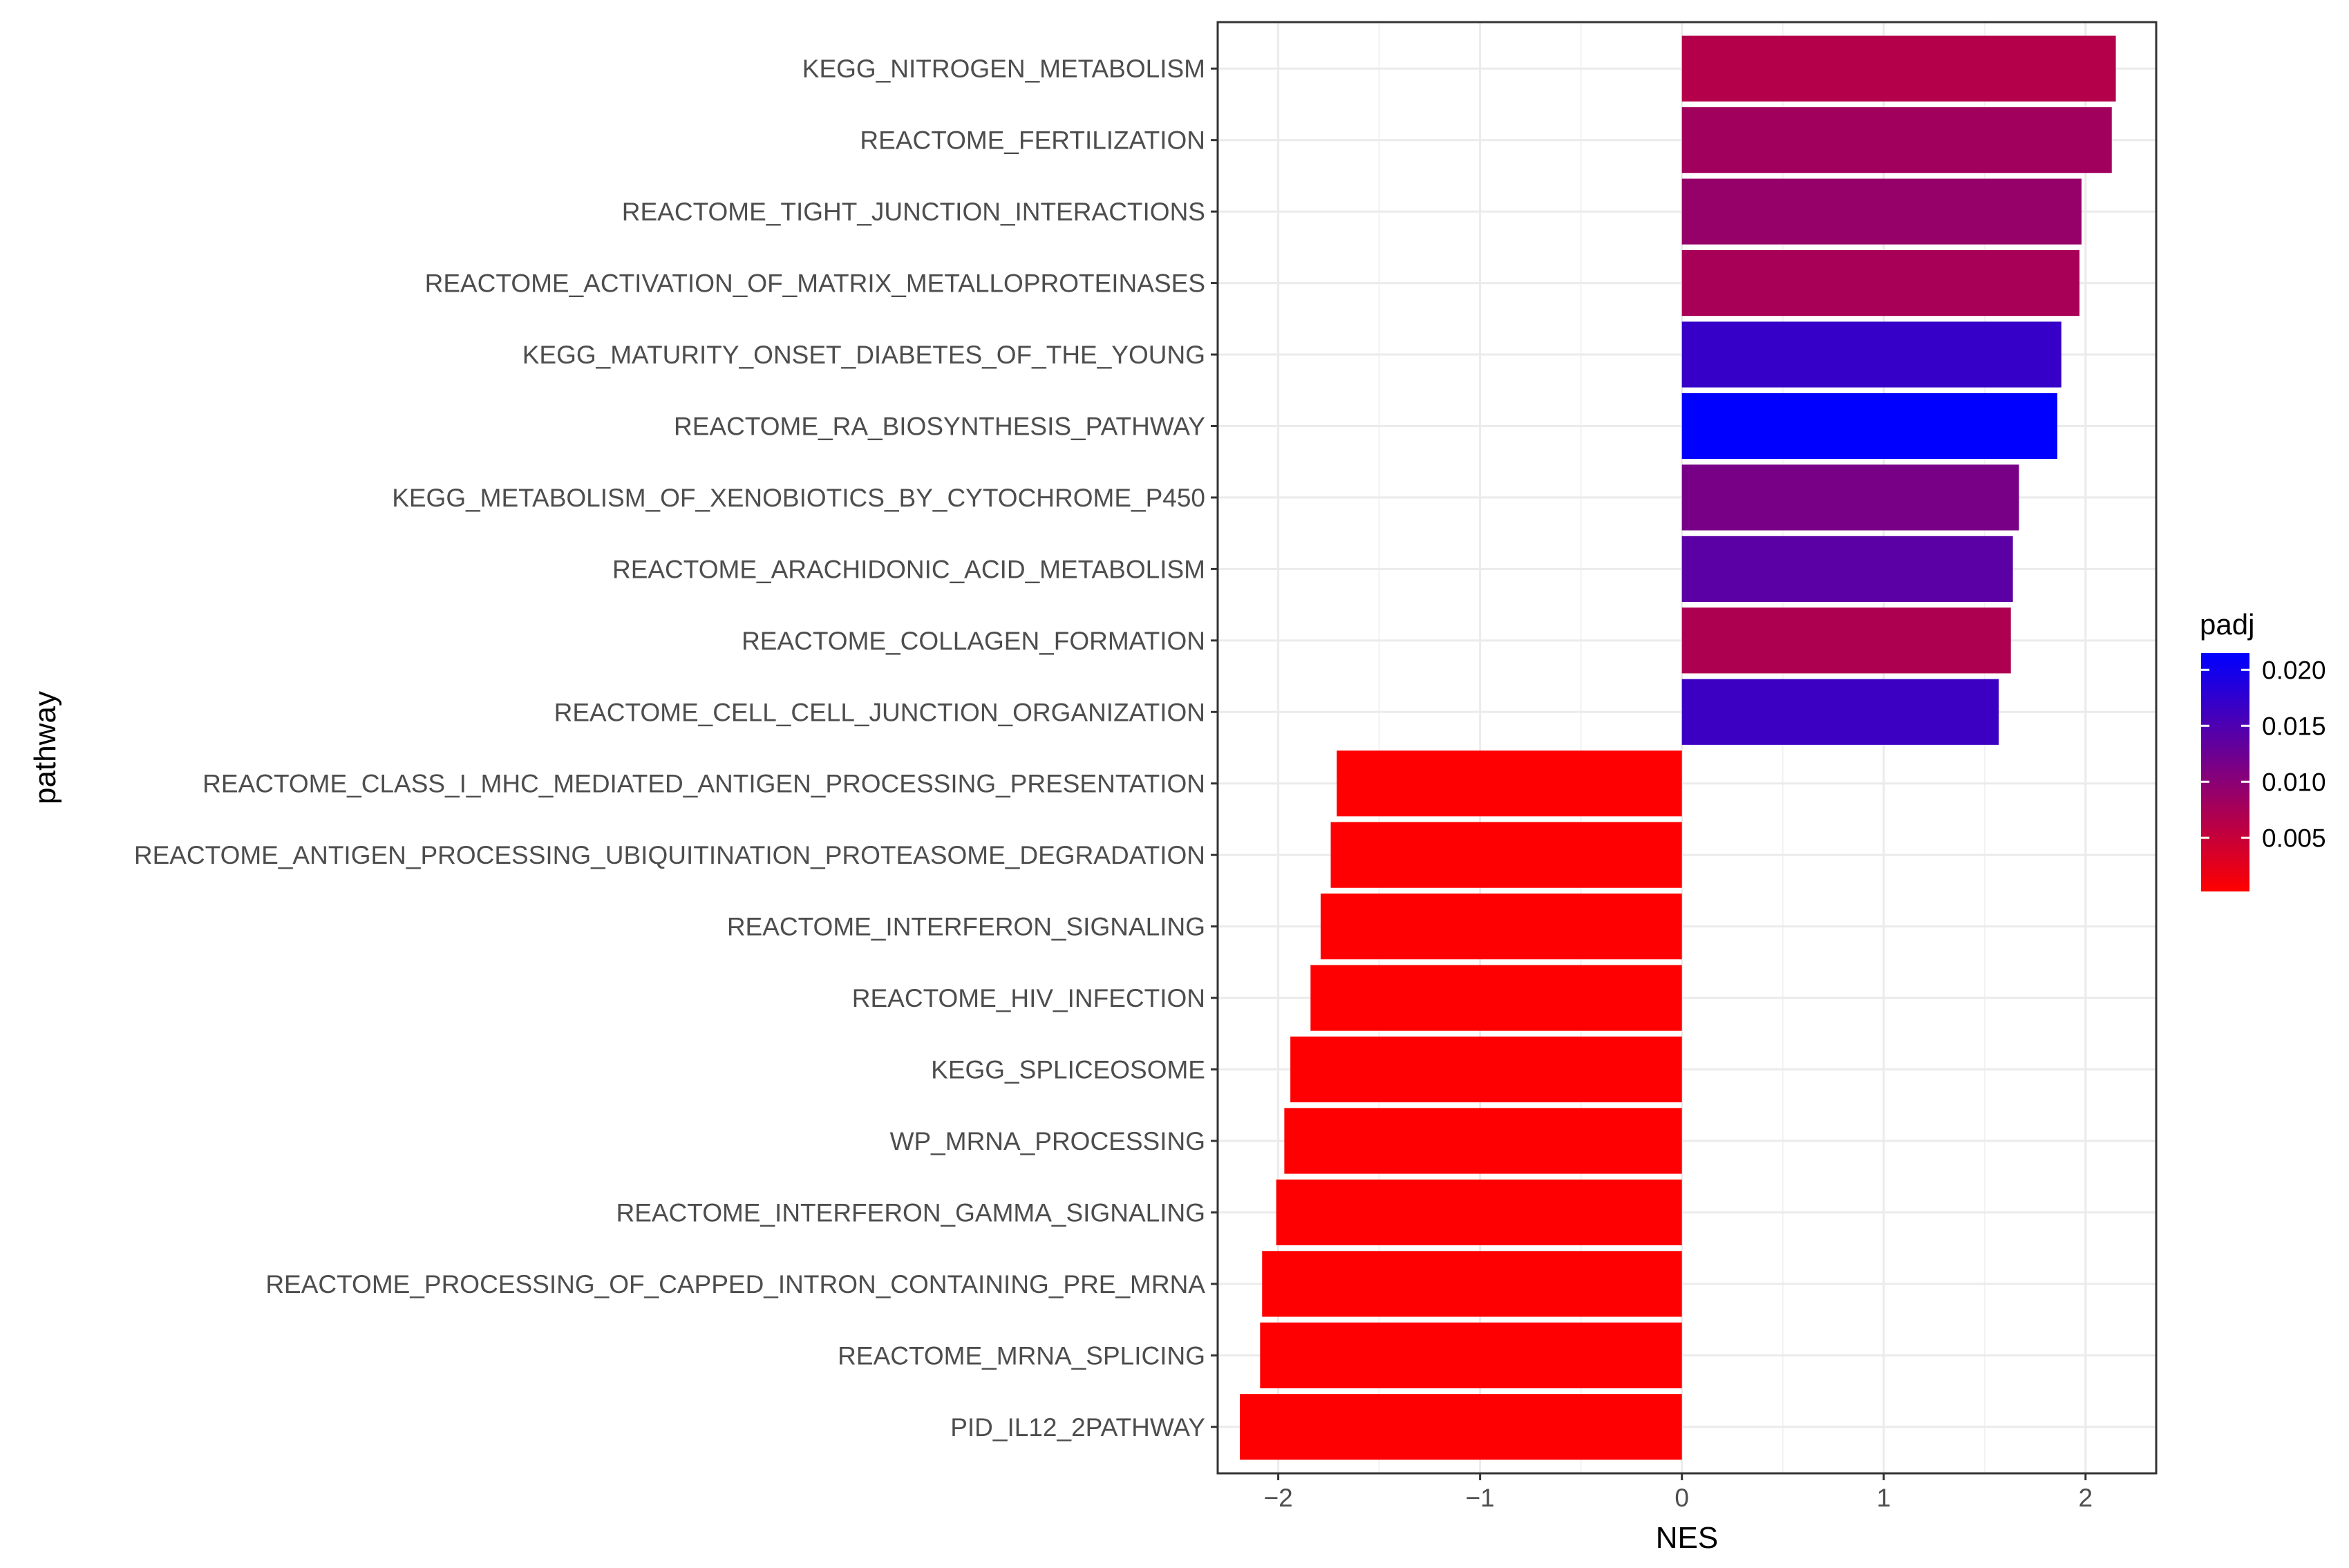  Describe the element at coordinates (1869, 426) in the screenshot. I see `bar-reactome-ra-biosynthesis-pathway` at that location.